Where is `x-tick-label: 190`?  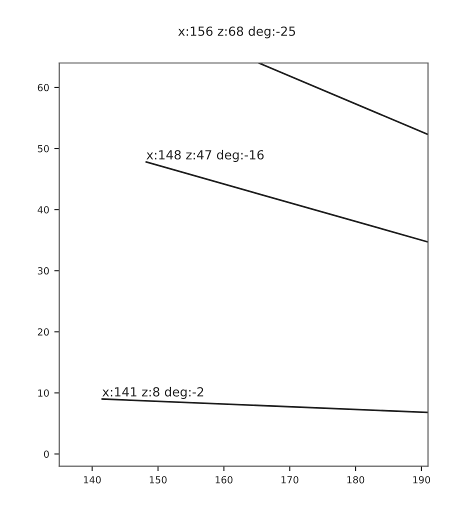
x-tick-label: 190 is located at coordinates (421, 480).